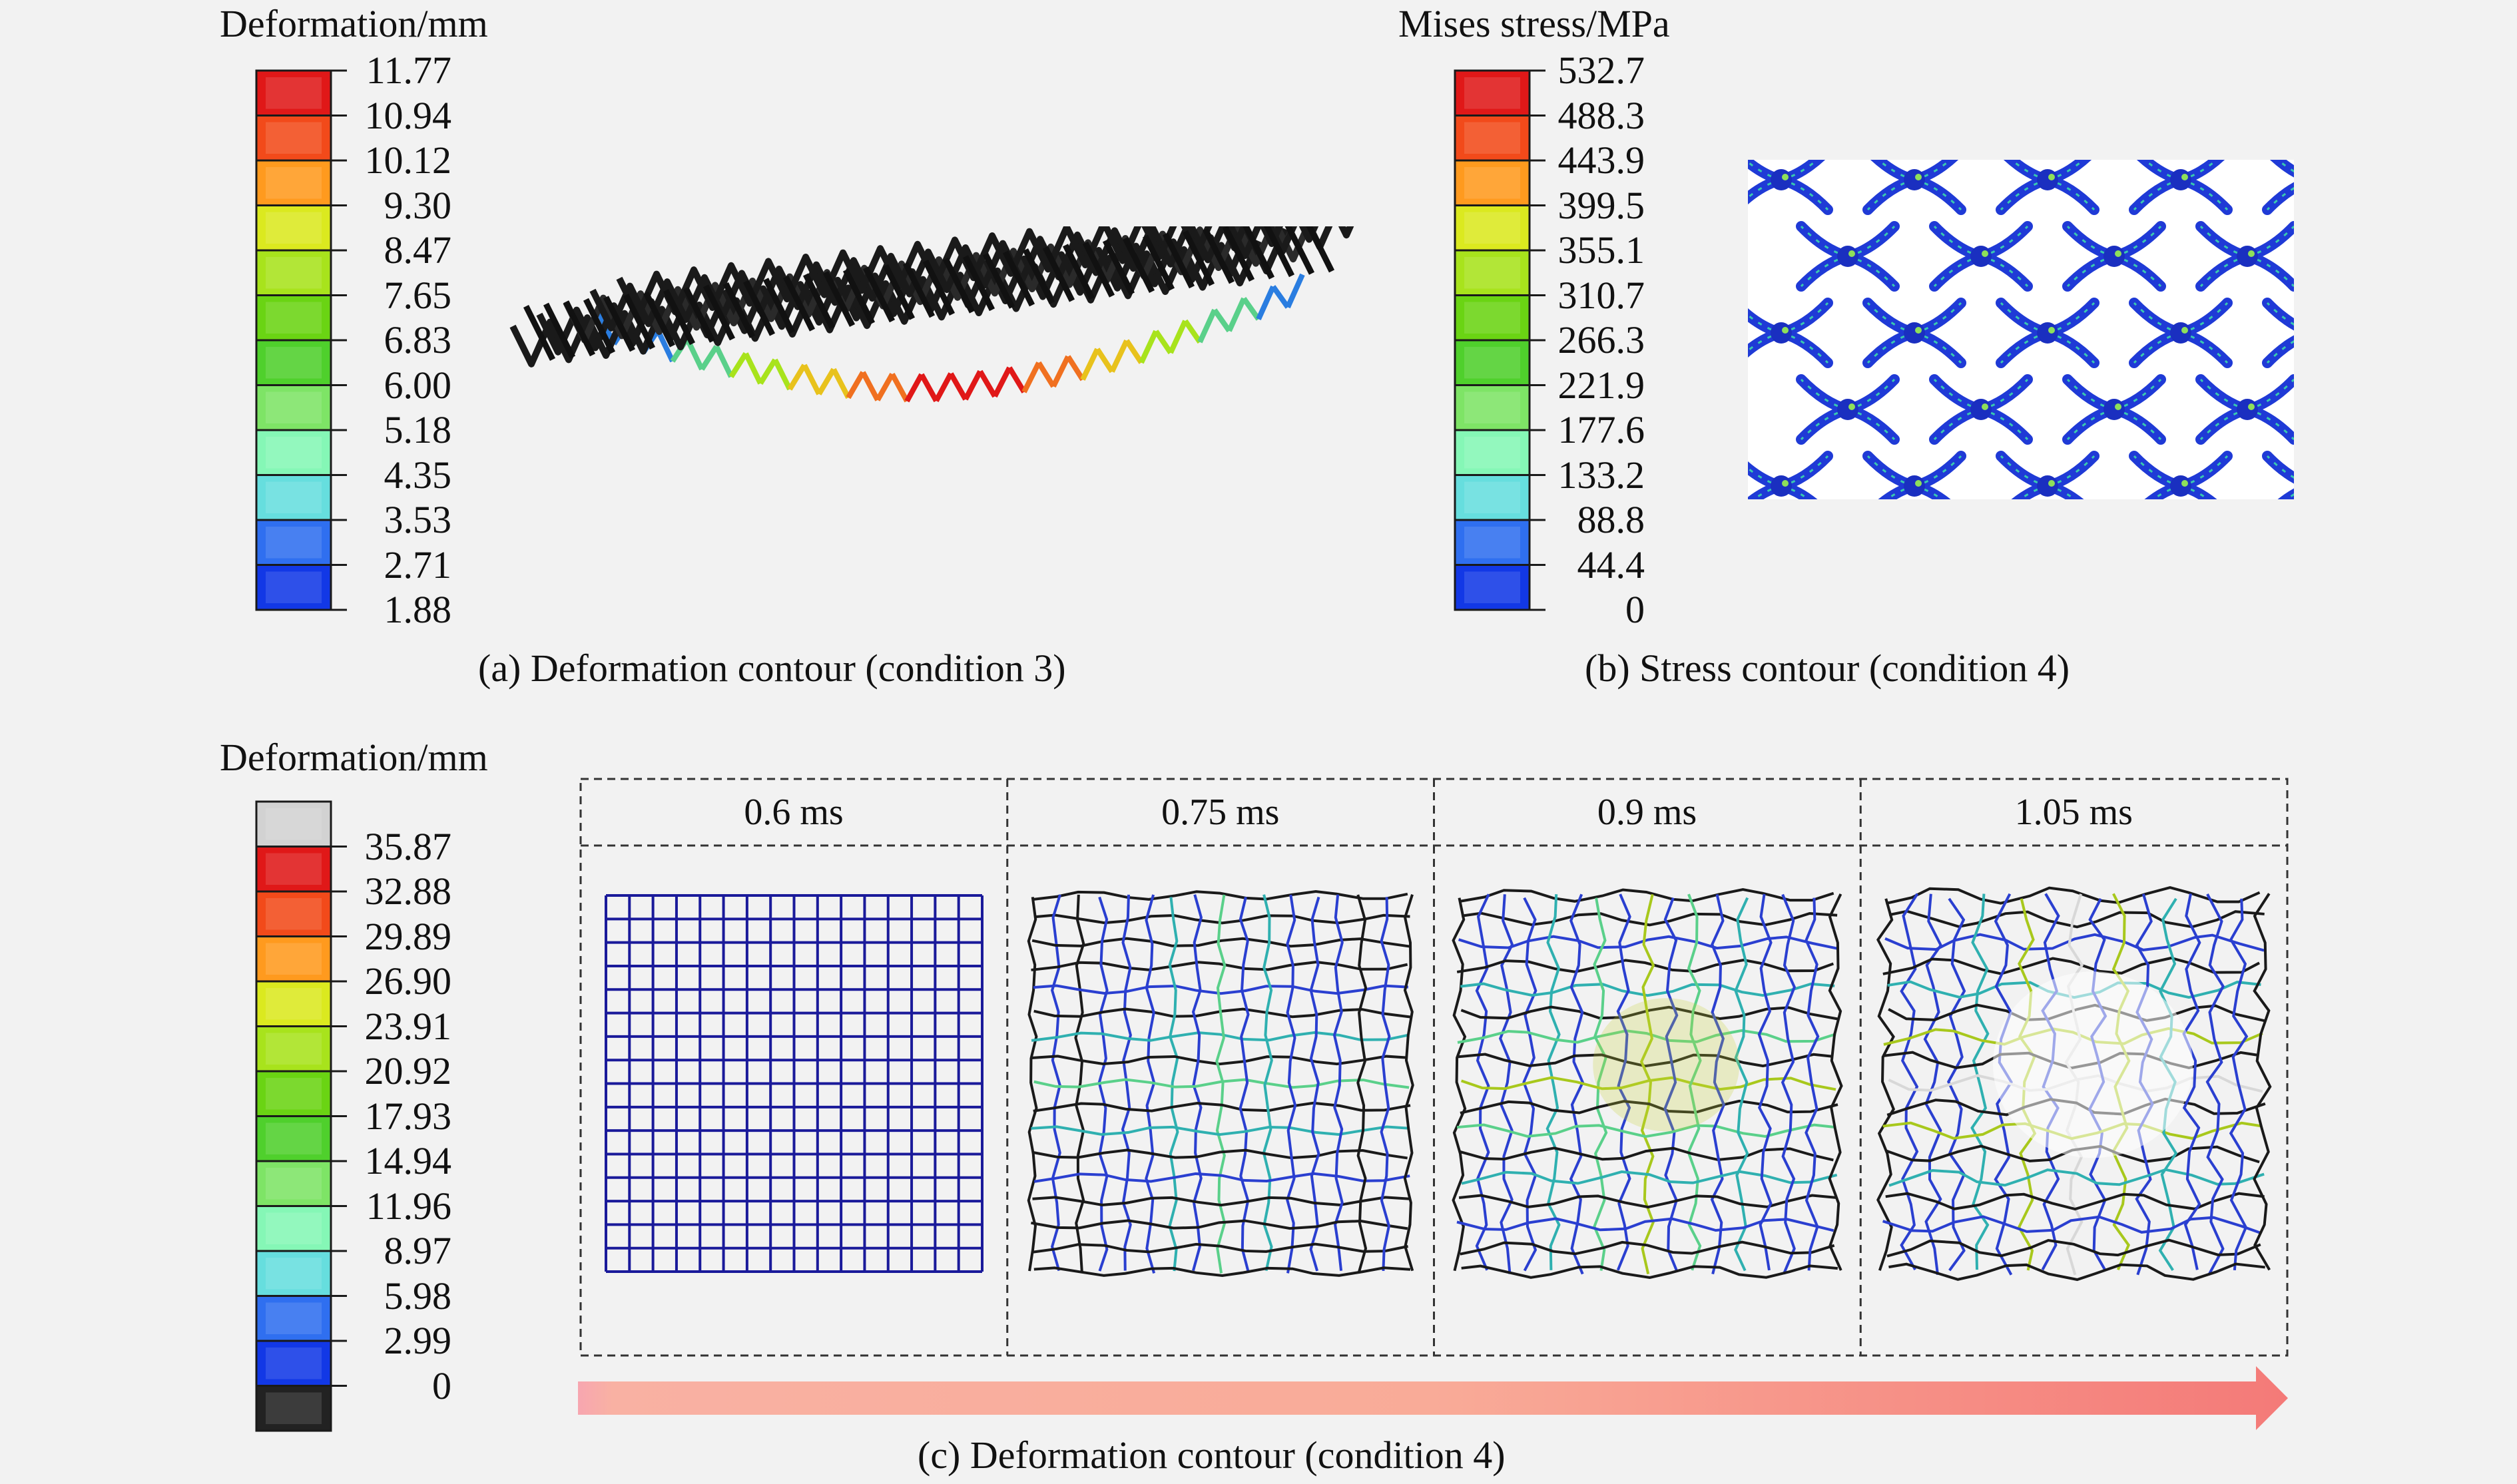 Image resolution: width=2517 pixels, height=1484 pixels. What do you see at coordinates (1611, 565) in the screenshot?
I see `legend_b-tick-label: 44.4` at bounding box center [1611, 565].